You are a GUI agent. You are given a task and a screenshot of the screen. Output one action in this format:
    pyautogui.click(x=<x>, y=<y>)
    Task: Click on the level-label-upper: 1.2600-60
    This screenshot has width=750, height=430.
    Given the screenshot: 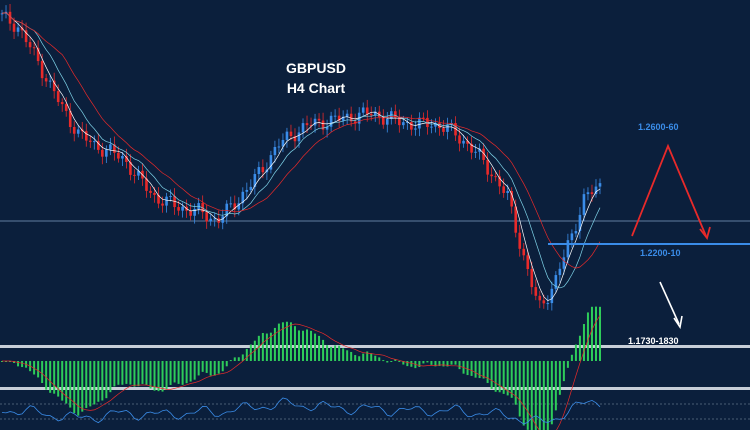 What is the action you would take?
    pyautogui.click(x=658, y=127)
    